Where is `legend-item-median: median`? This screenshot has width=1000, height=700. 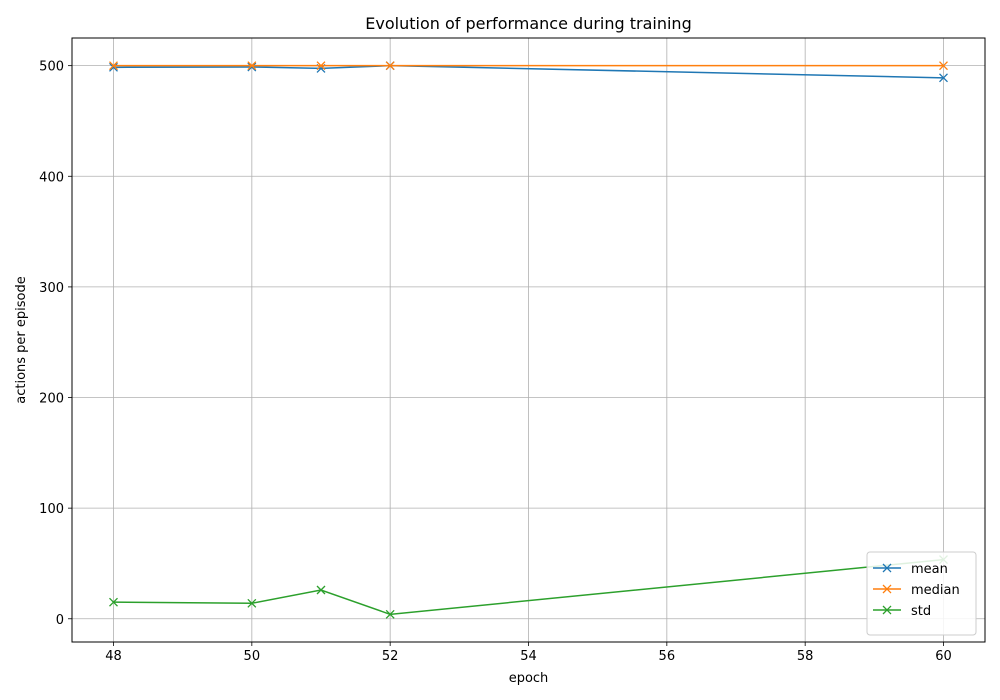 legend-item-median: median is located at coordinates (916, 590).